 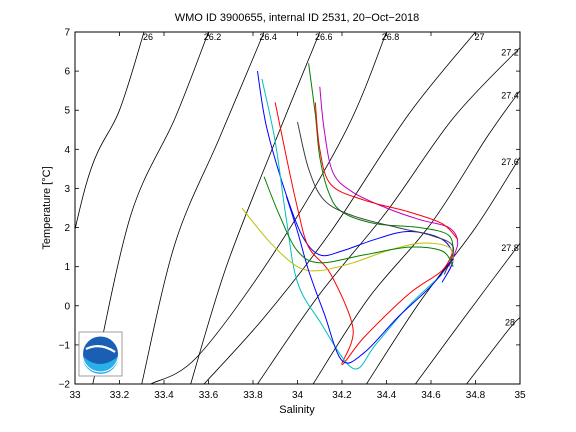 I want to click on density-contour-label: 26.4, so click(x=268, y=37).